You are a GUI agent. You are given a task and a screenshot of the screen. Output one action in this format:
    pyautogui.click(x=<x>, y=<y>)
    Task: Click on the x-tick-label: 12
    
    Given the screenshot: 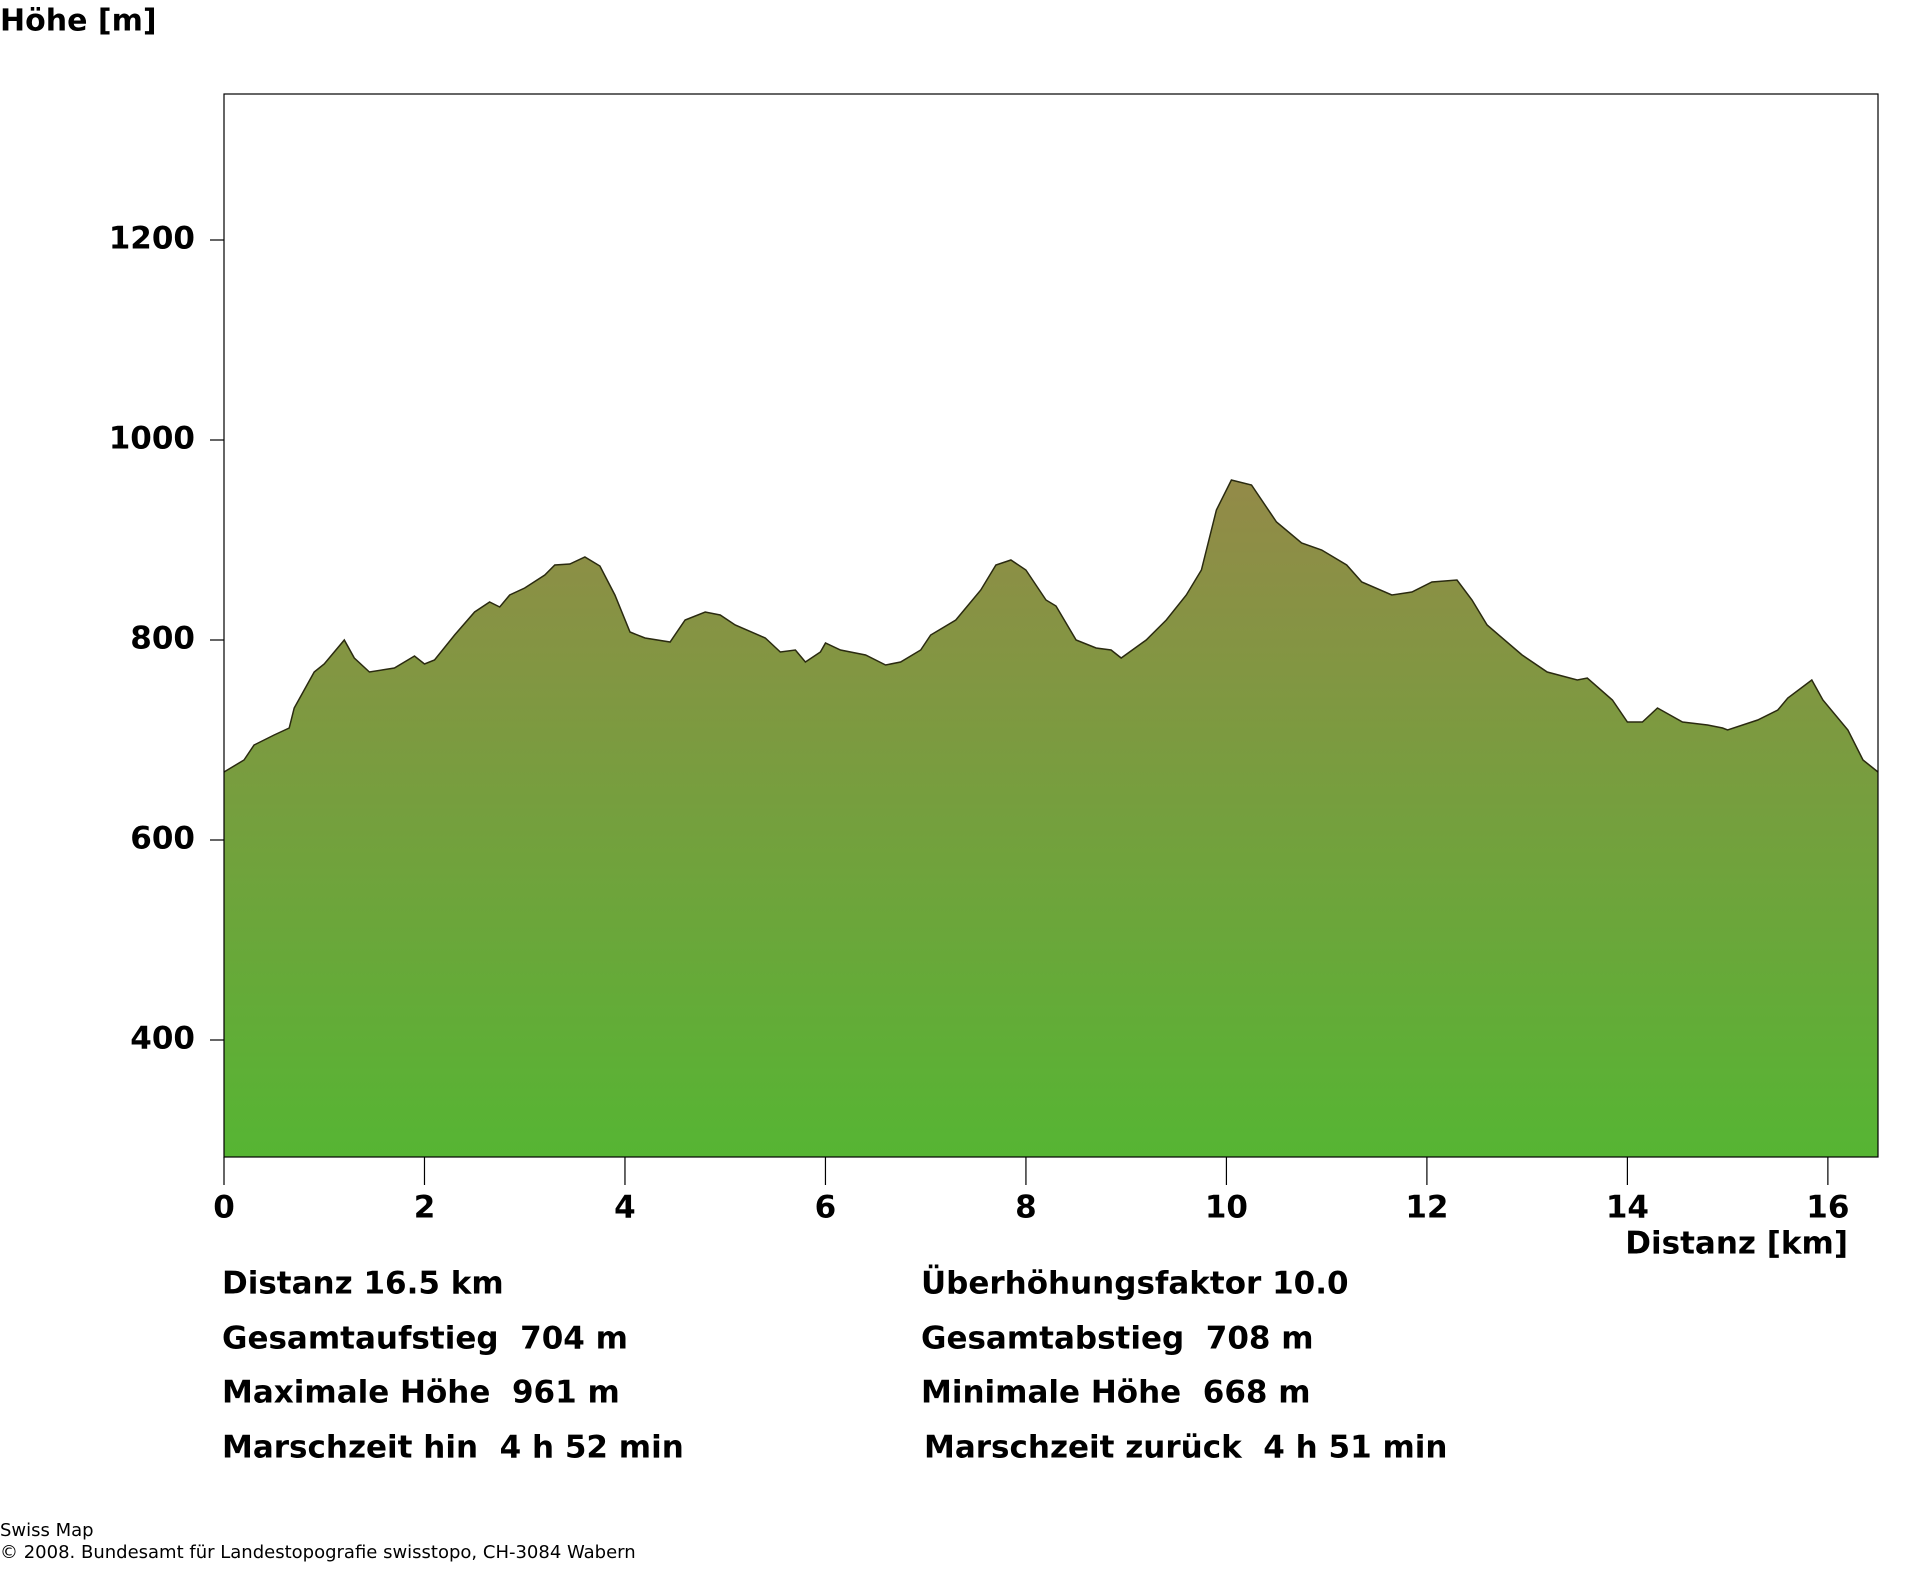 What is the action you would take?
    pyautogui.click(x=1426, y=1208)
    